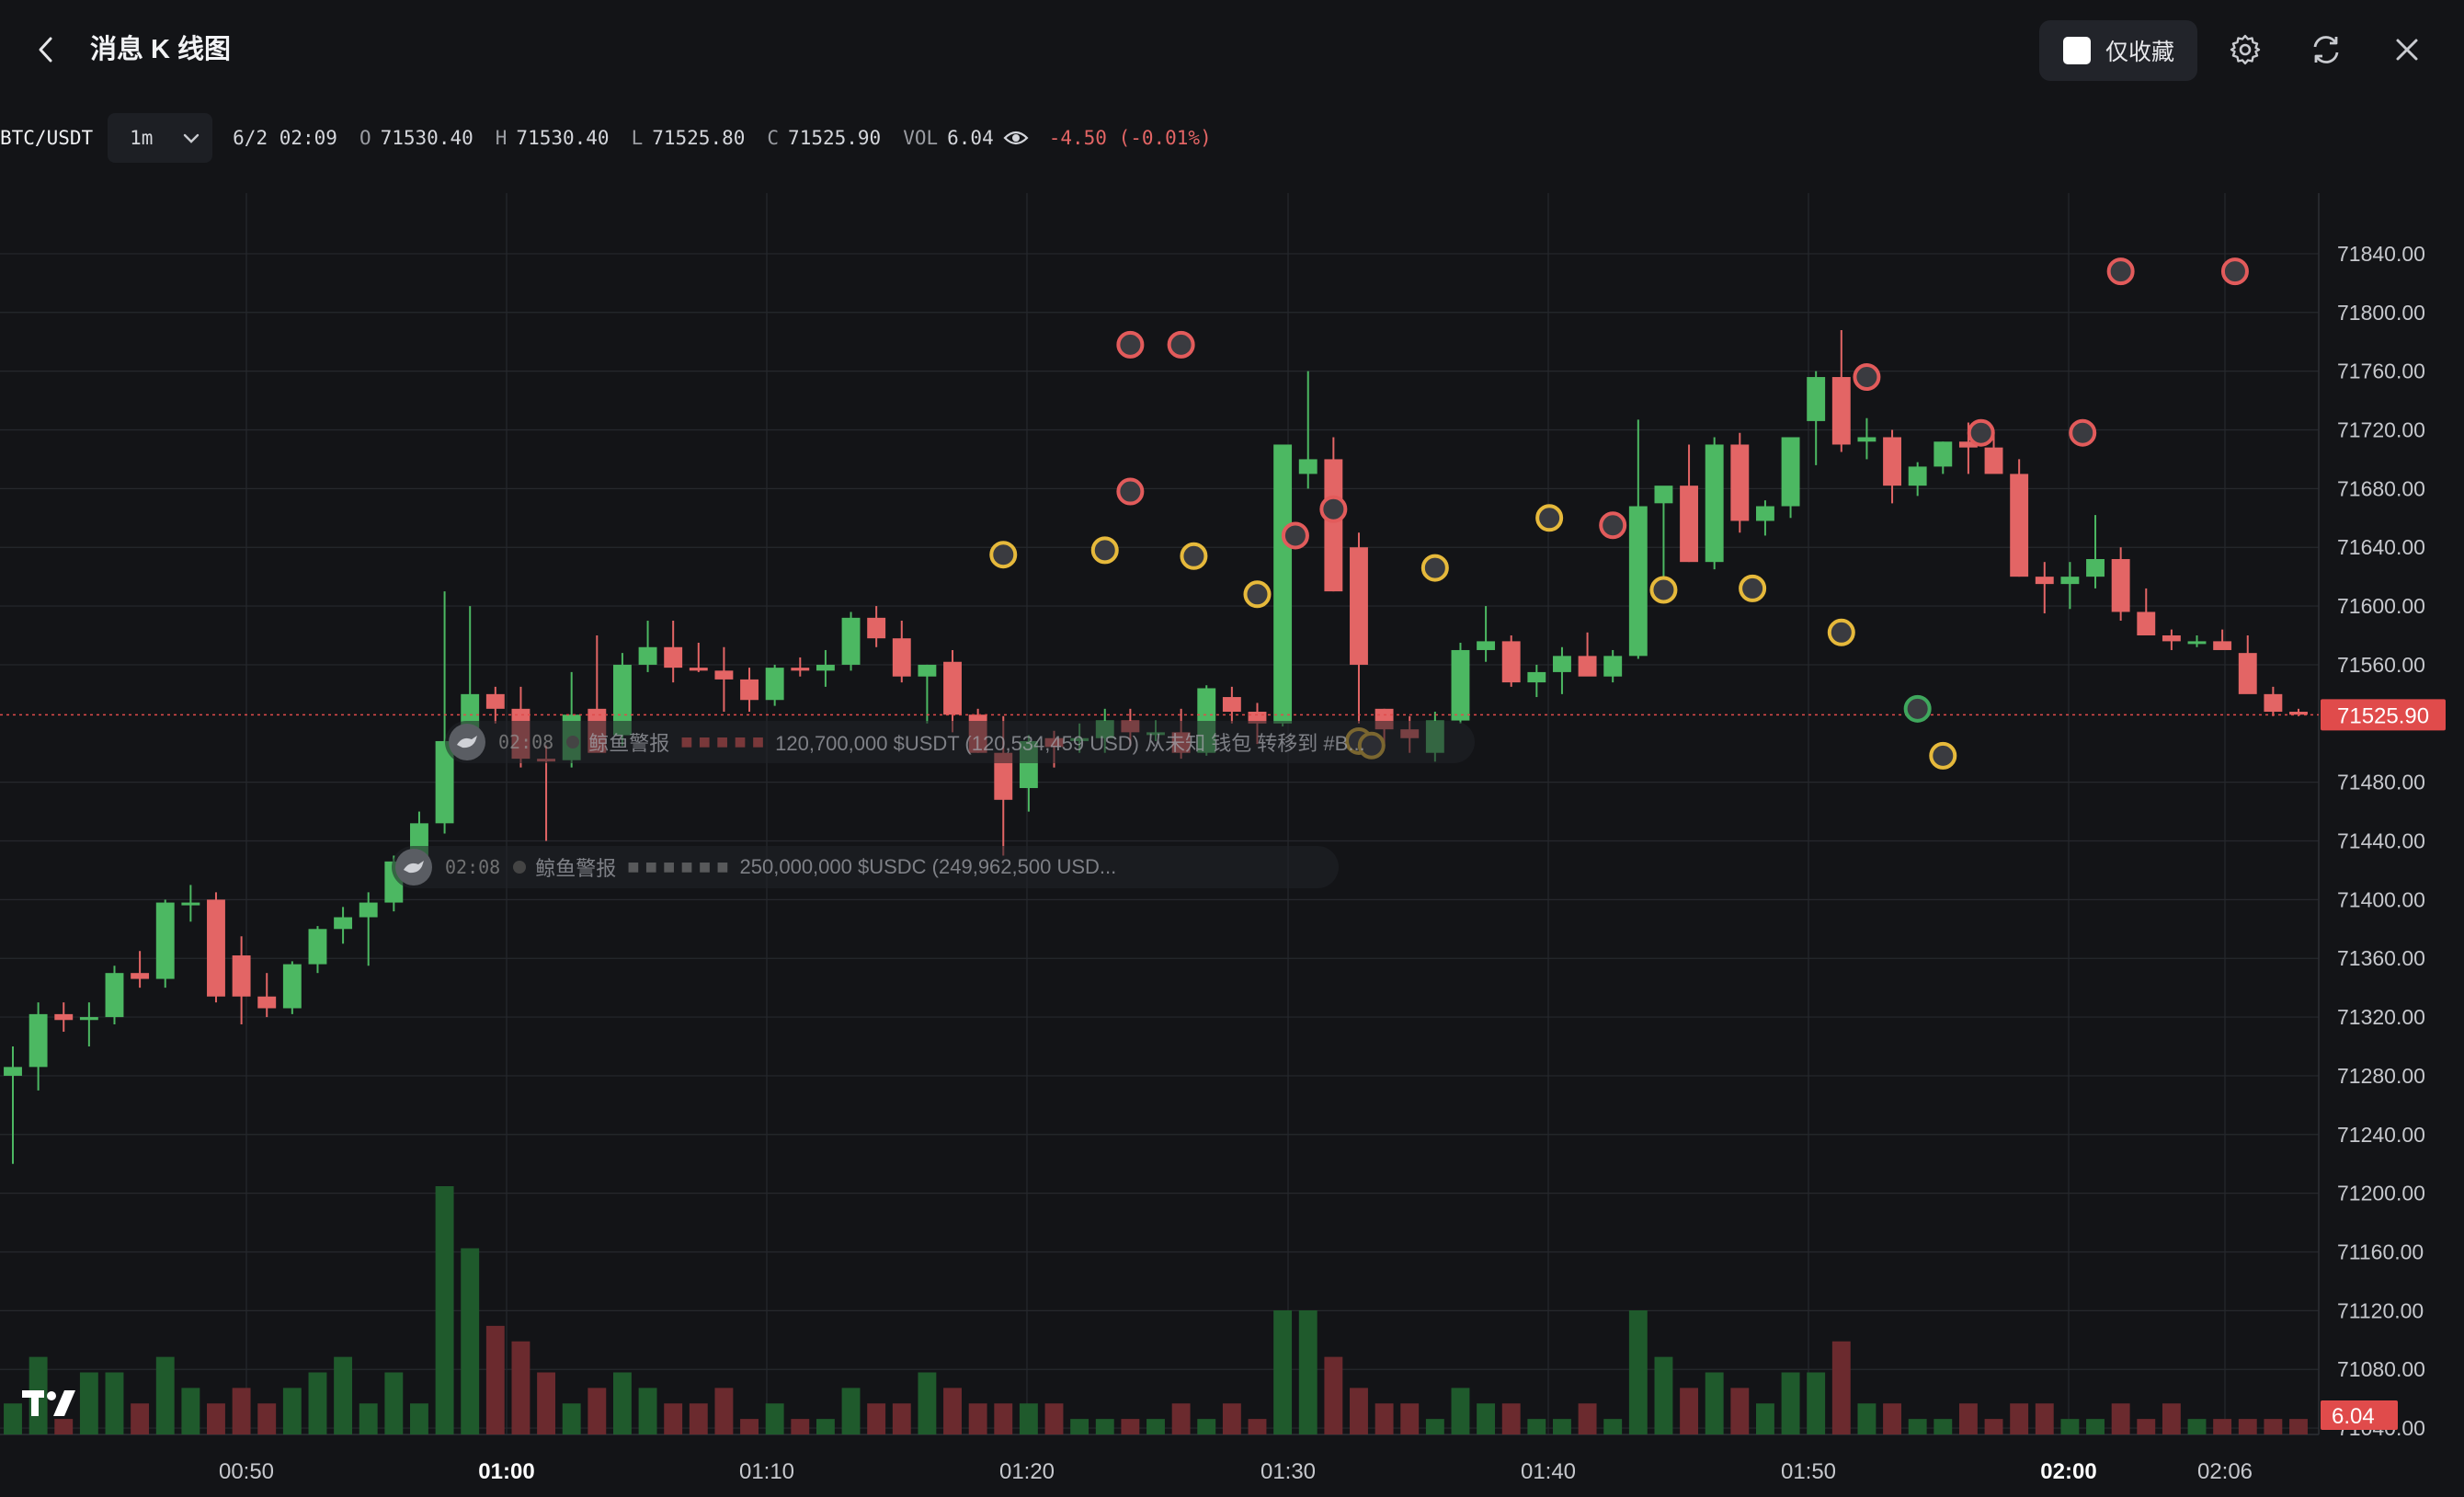 The height and width of the screenshot is (1497, 2464). Describe the element at coordinates (2381, 547) in the screenshot. I see `price-tick-label: 71640.00` at that location.